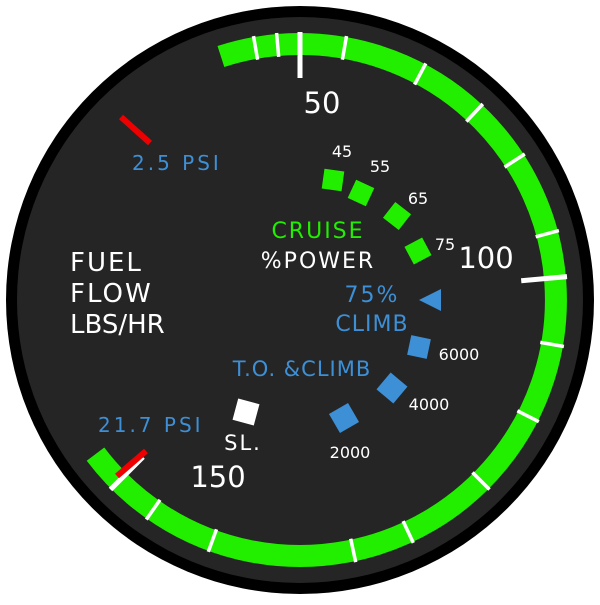 The height and width of the screenshot is (605, 600). What do you see at coordinates (246, 412) in the screenshot?
I see `sea-level-marker` at bounding box center [246, 412].